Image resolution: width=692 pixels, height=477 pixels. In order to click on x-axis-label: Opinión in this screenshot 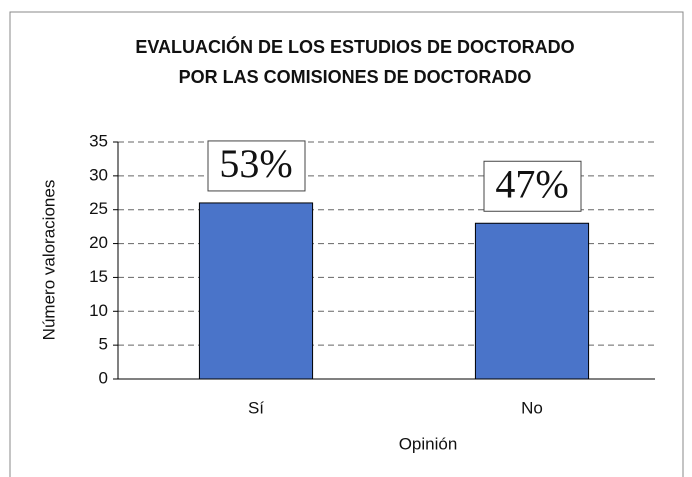, I will do `click(428, 443)`.